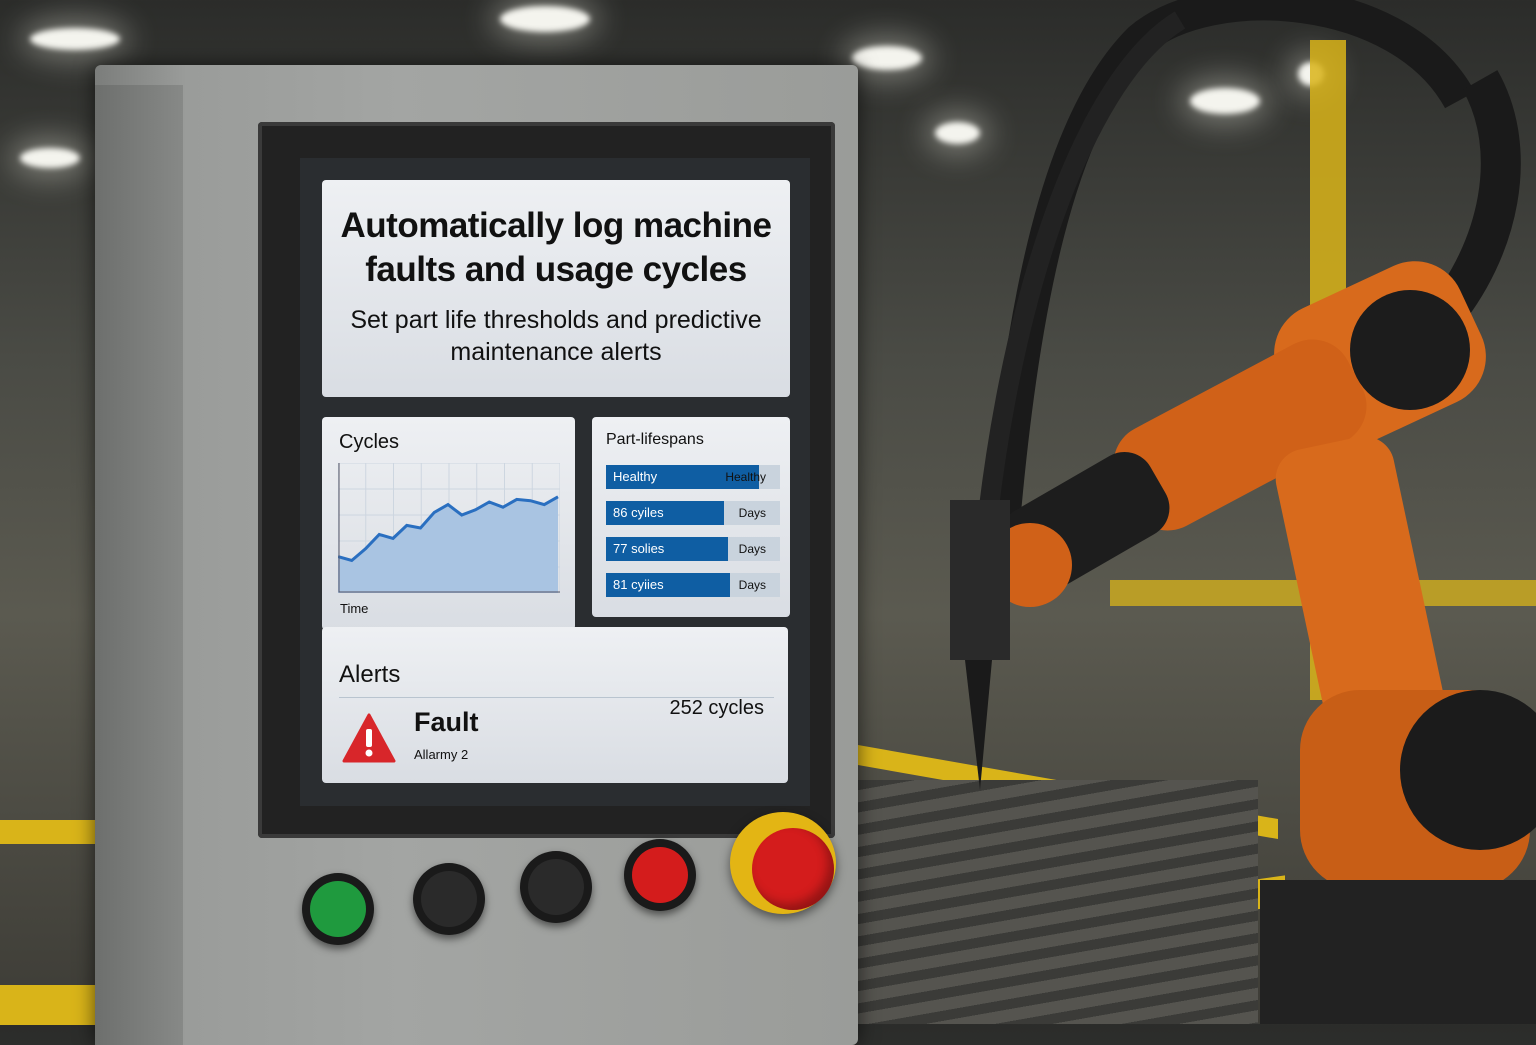 Image resolution: width=1536 pixels, height=1045 pixels. I want to click on warning-triangle-icon, so click(369, 738).